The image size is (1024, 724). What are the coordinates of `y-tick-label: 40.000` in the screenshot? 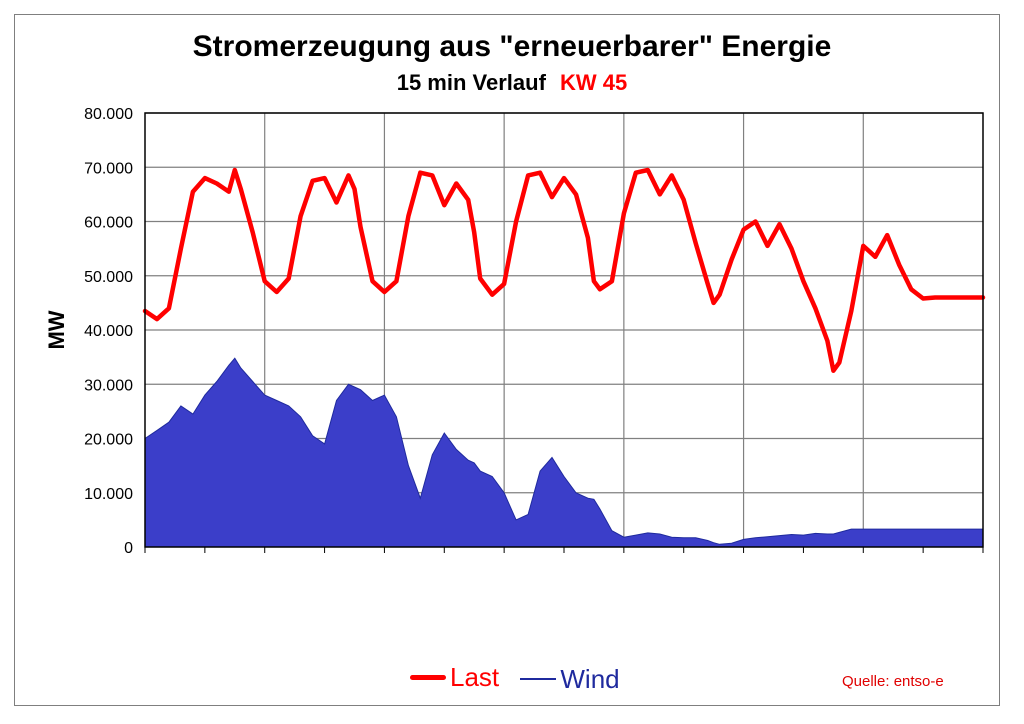 It's located at (108, 331).